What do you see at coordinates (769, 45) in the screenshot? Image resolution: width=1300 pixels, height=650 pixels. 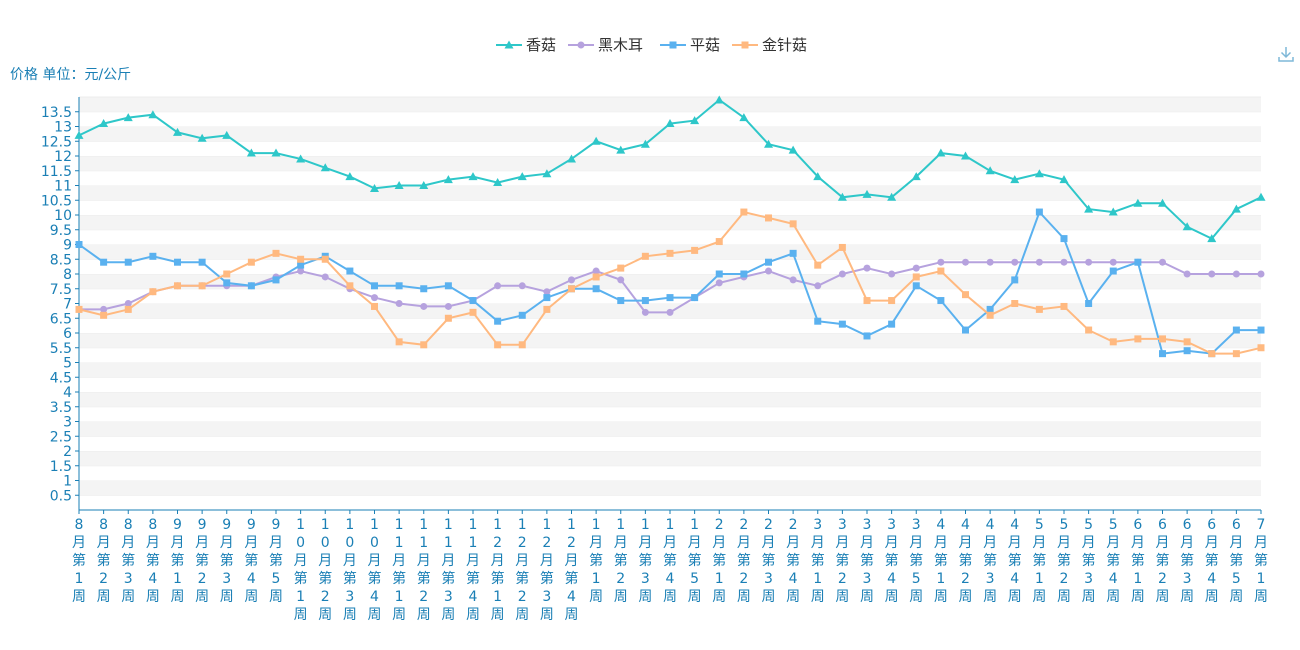 I see `legend-item: 金针菇` at bounding box center [769, 45].